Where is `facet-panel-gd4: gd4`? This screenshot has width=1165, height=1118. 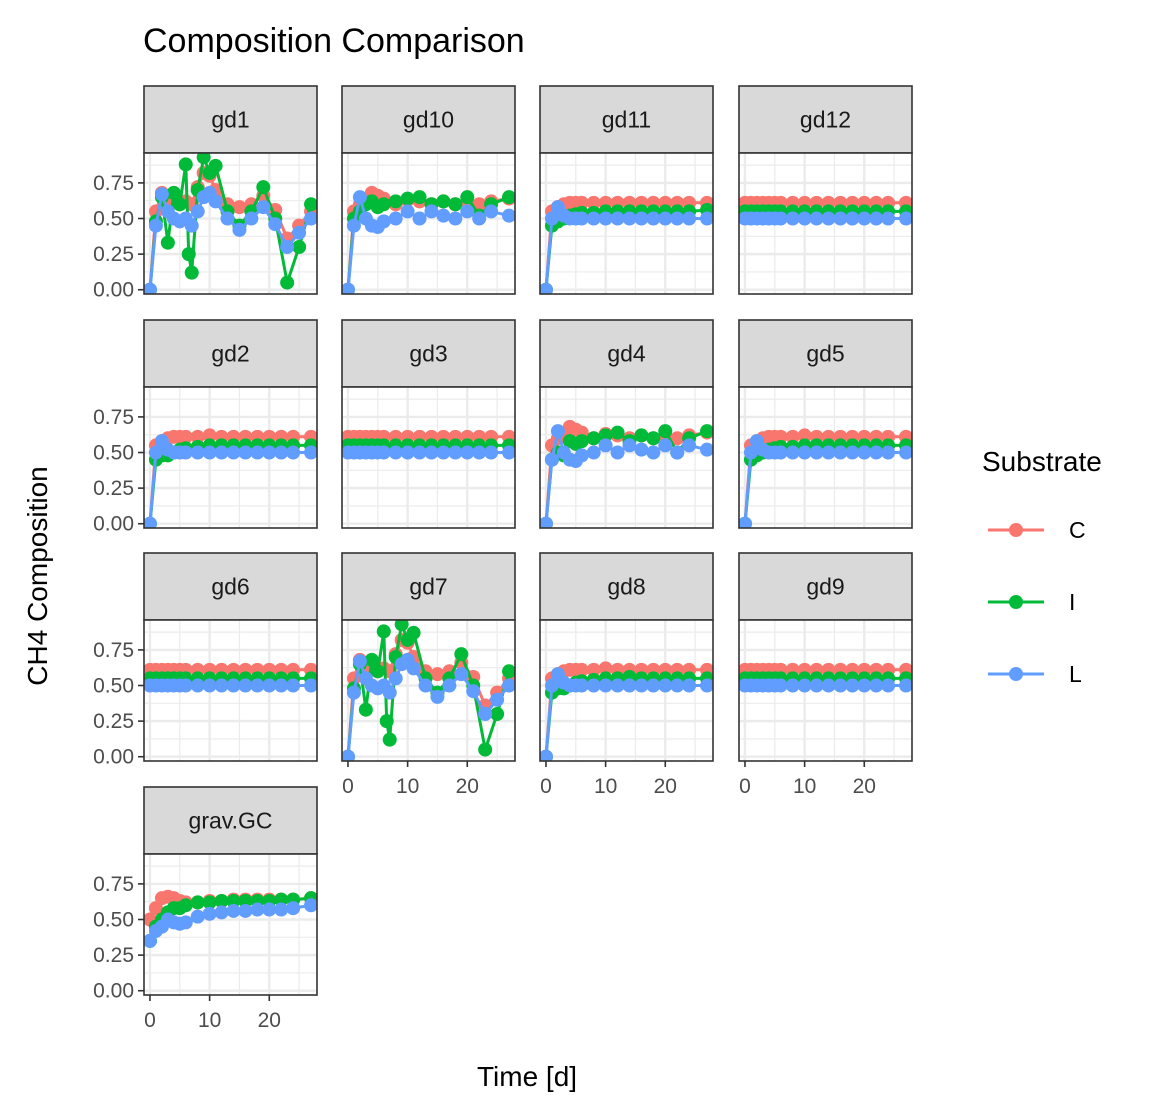 facet-panel-gd4: gd4 is located at coordinates (626, 424).